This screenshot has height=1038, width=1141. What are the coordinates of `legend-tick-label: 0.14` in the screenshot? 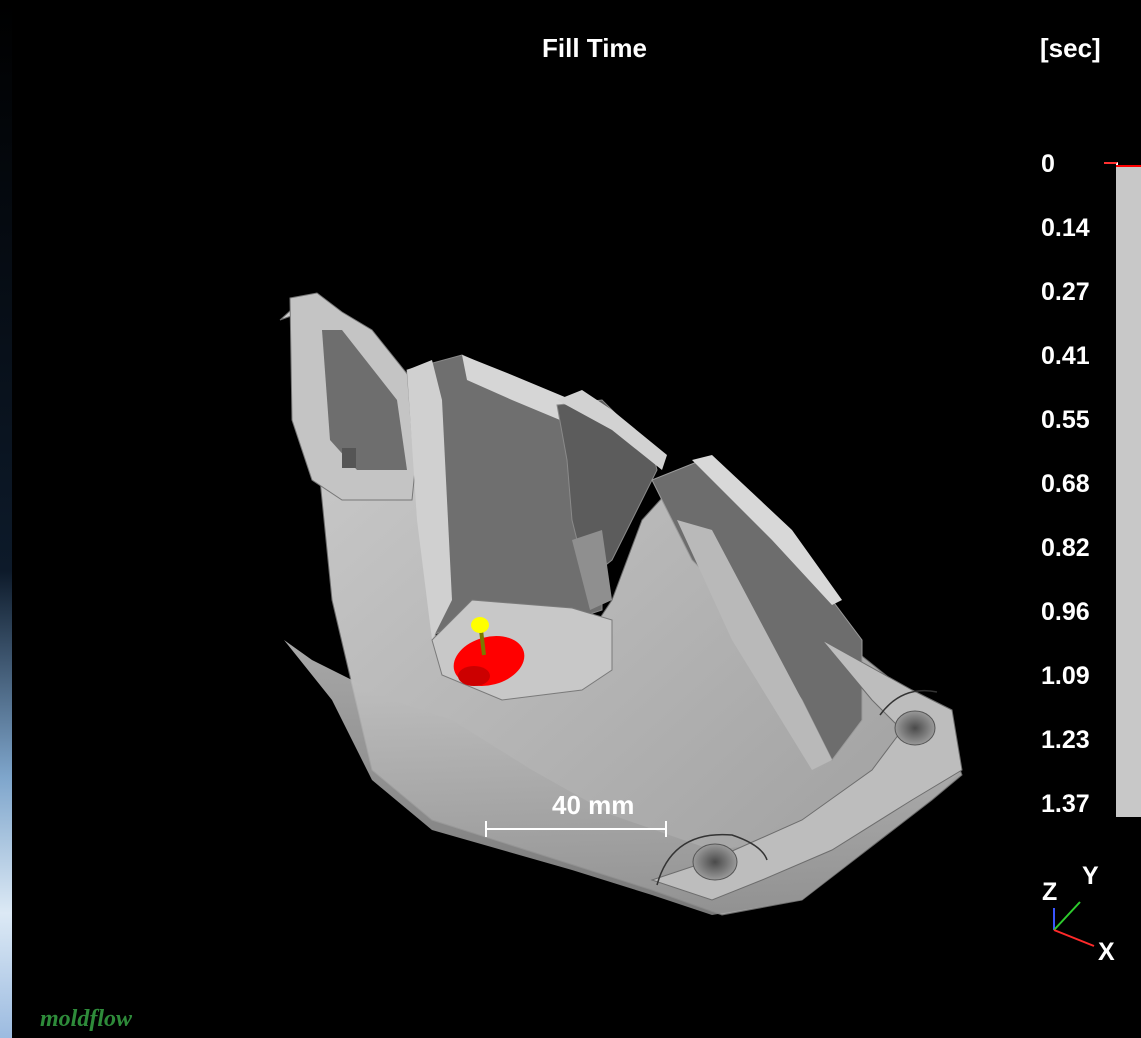 It's located at (1065, 228).